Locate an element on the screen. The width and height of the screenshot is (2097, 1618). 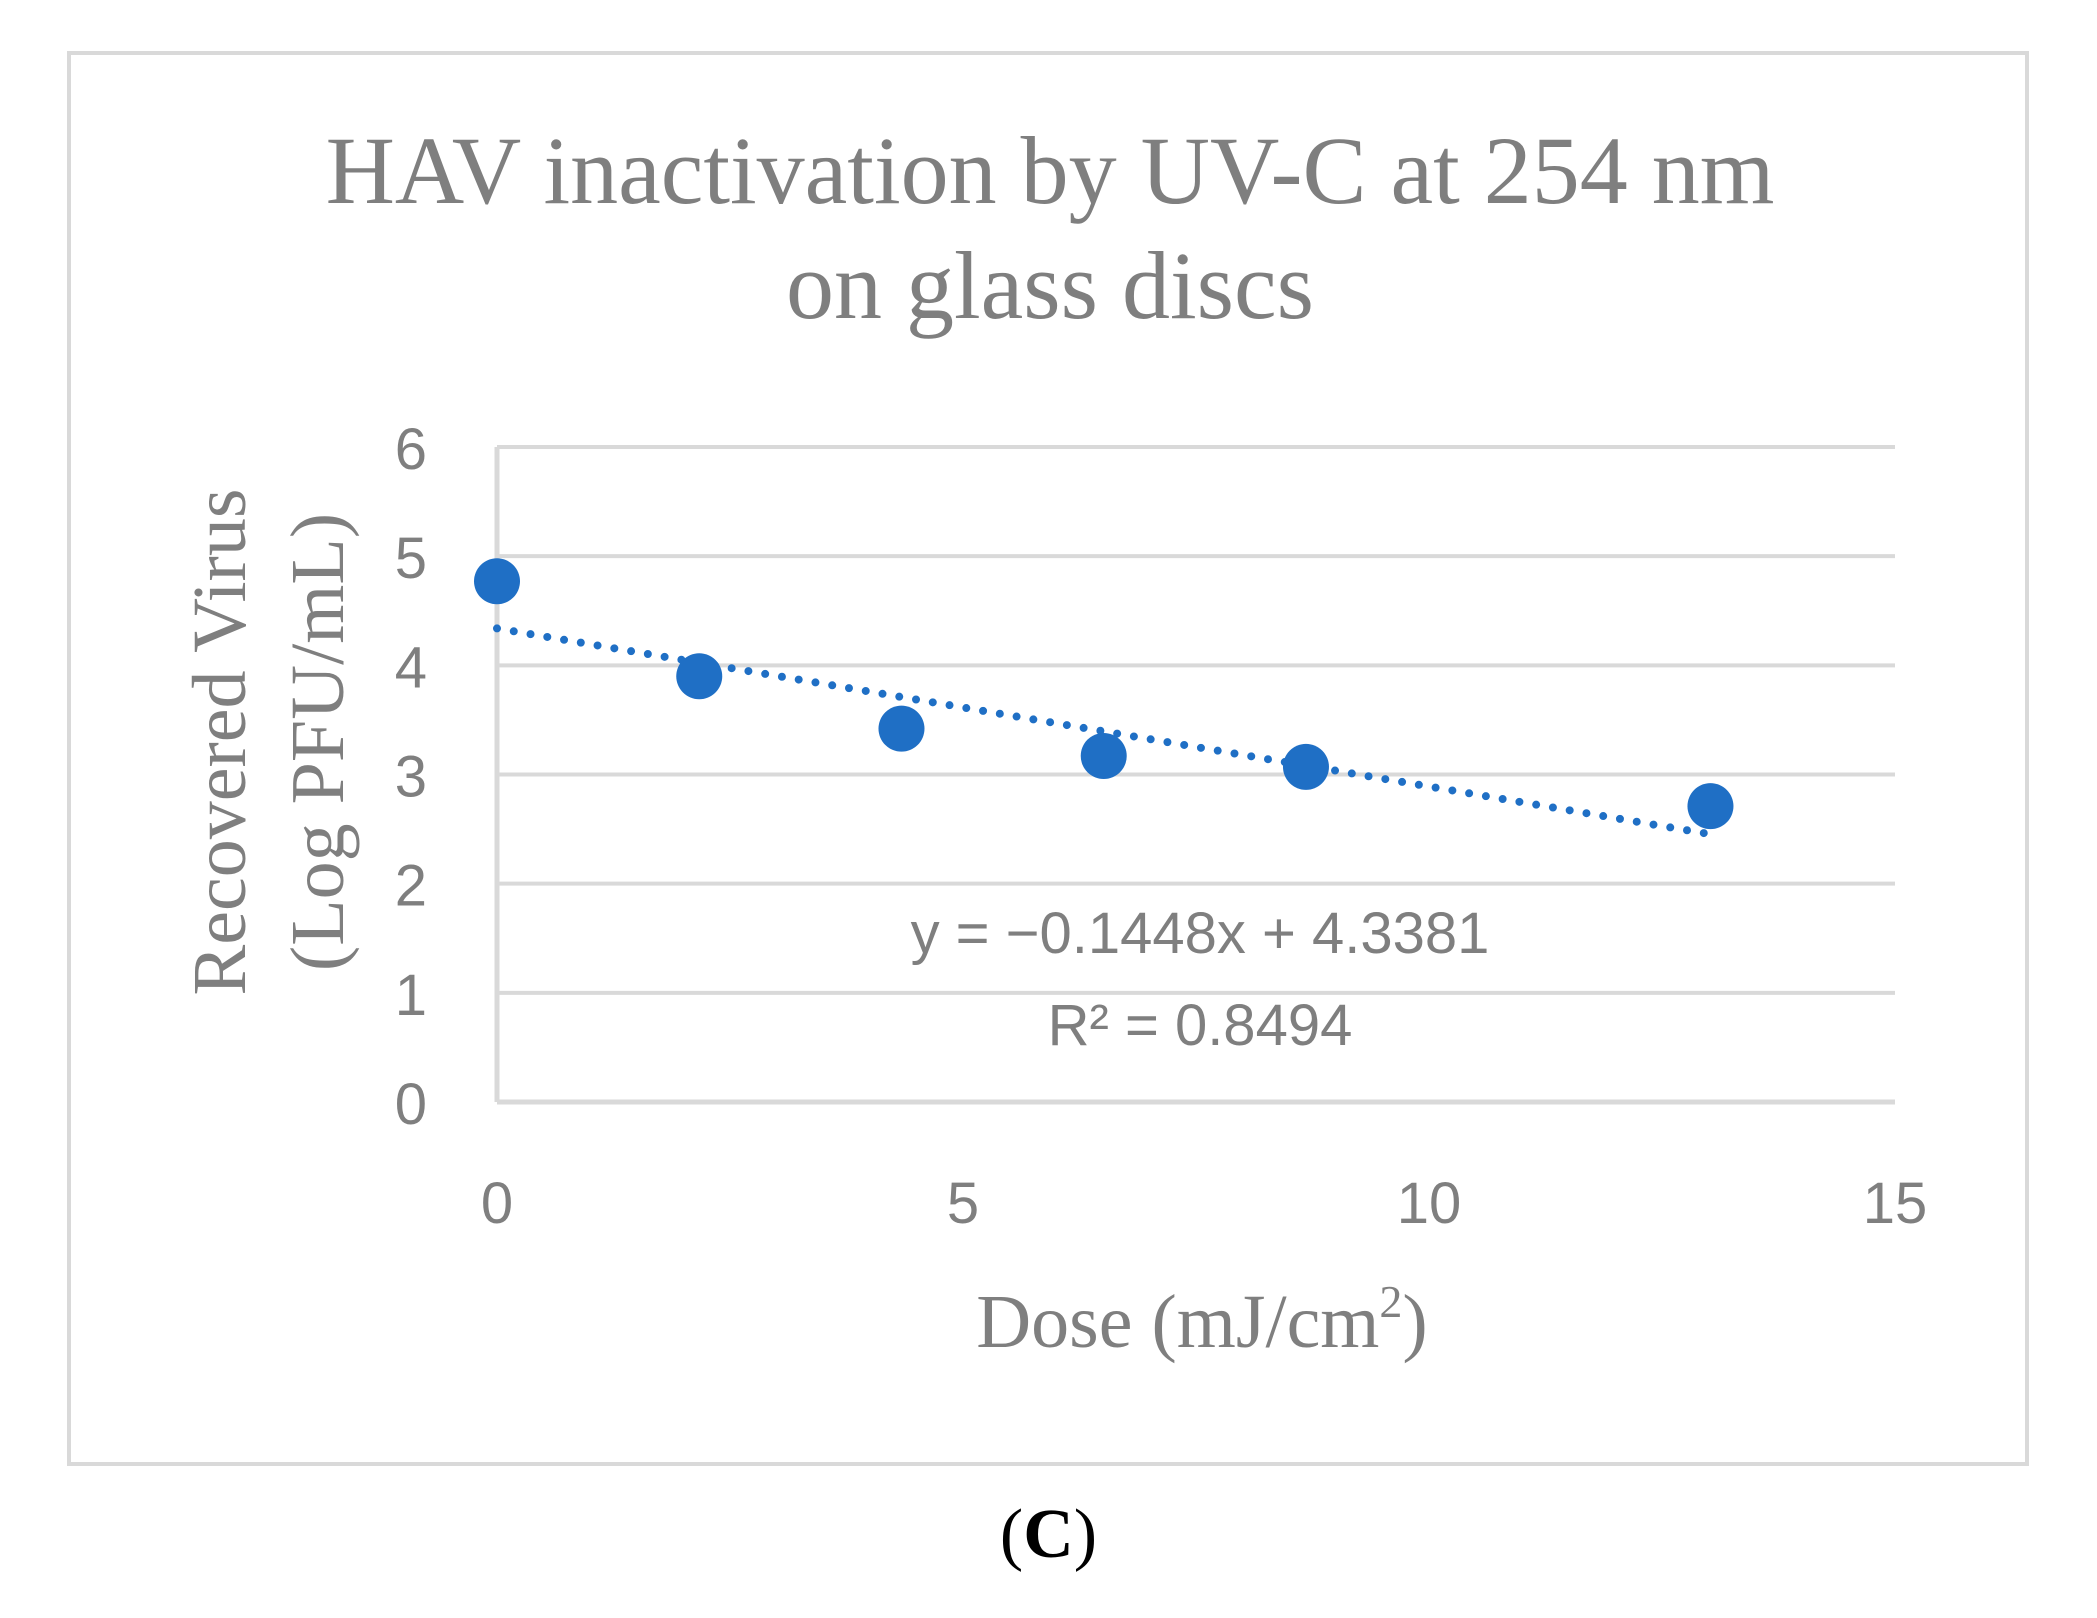
panel-label-open: ( is located at coordinates (1011, 1534).